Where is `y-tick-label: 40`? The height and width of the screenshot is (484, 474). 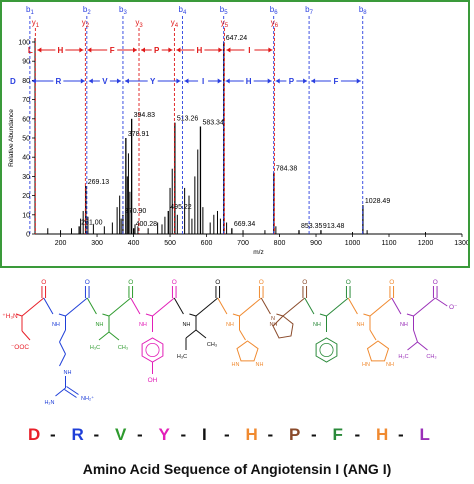
y-tick-label: 40 is located at coordinates (26, 158).